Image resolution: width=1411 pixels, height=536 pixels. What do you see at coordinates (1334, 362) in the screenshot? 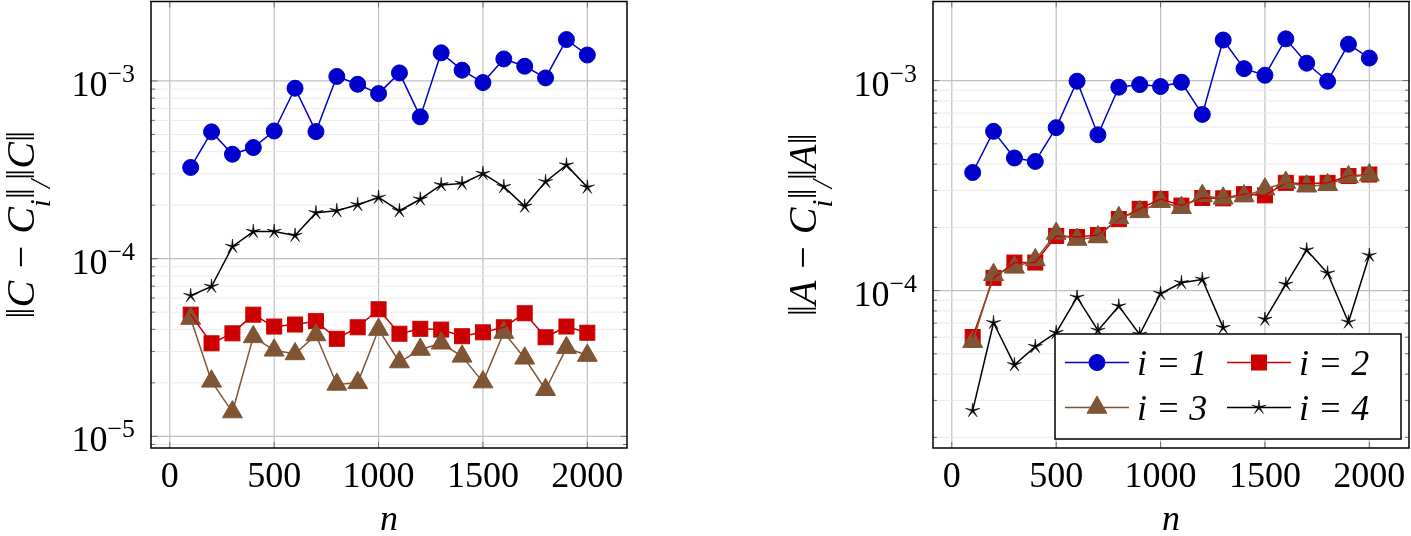
I see `legend-label: i = 2` at bounding box center [1334, 362].